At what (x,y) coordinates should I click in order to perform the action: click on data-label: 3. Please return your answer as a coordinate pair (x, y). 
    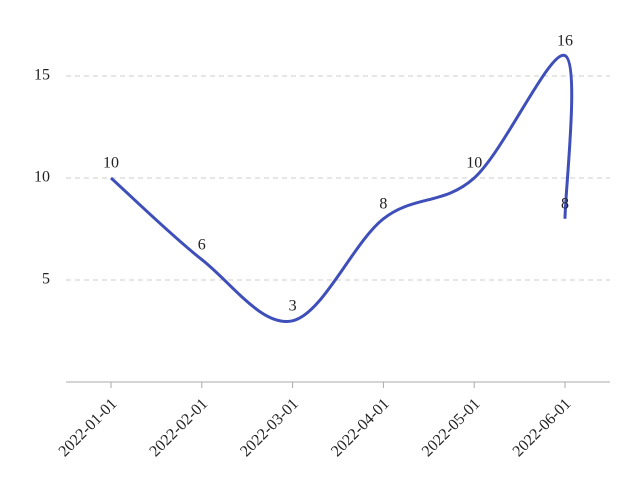
    Looking at the image, I should click on (293, 305).